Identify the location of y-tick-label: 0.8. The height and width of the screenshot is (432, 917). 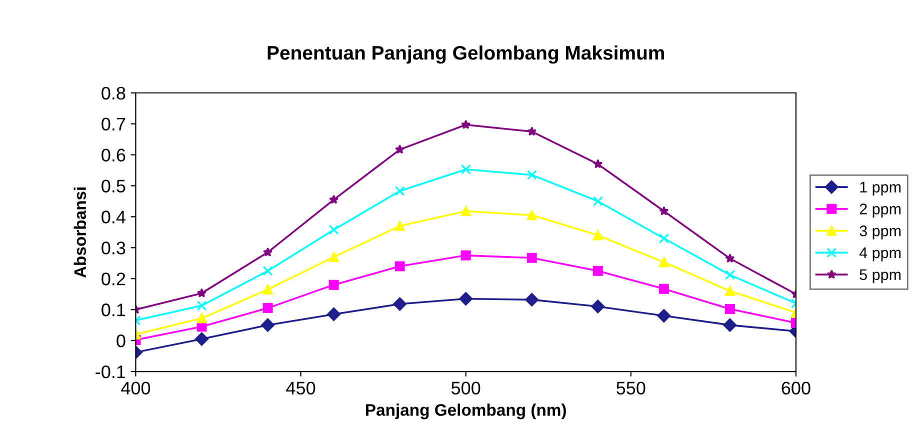
(114, 93).